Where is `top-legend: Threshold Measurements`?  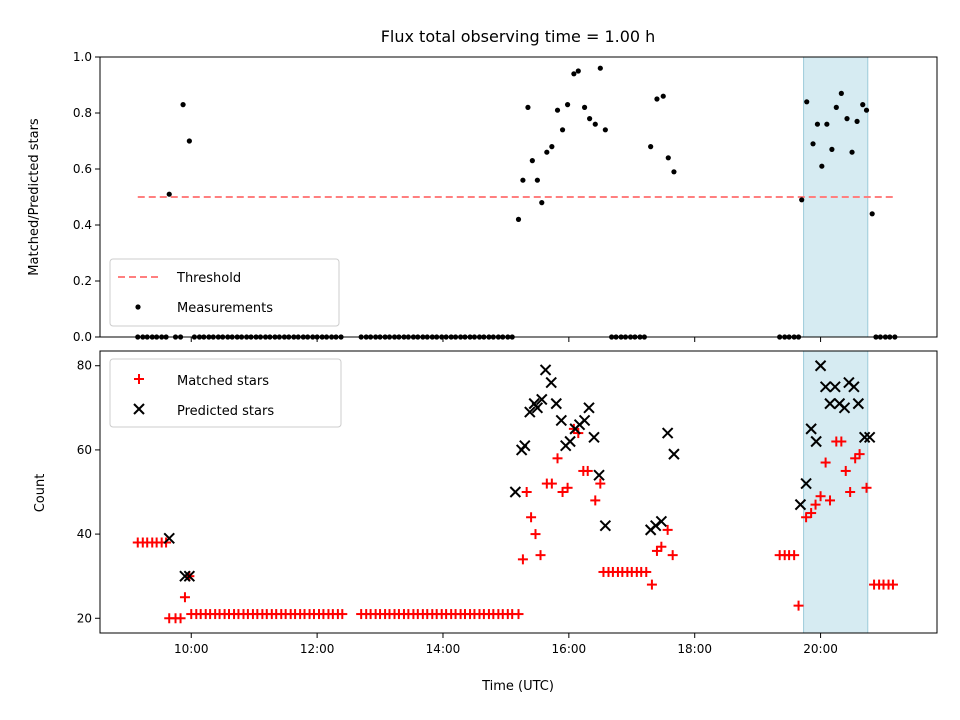 top-legend: Threshold Measurements is located at coordinates (224, 292).